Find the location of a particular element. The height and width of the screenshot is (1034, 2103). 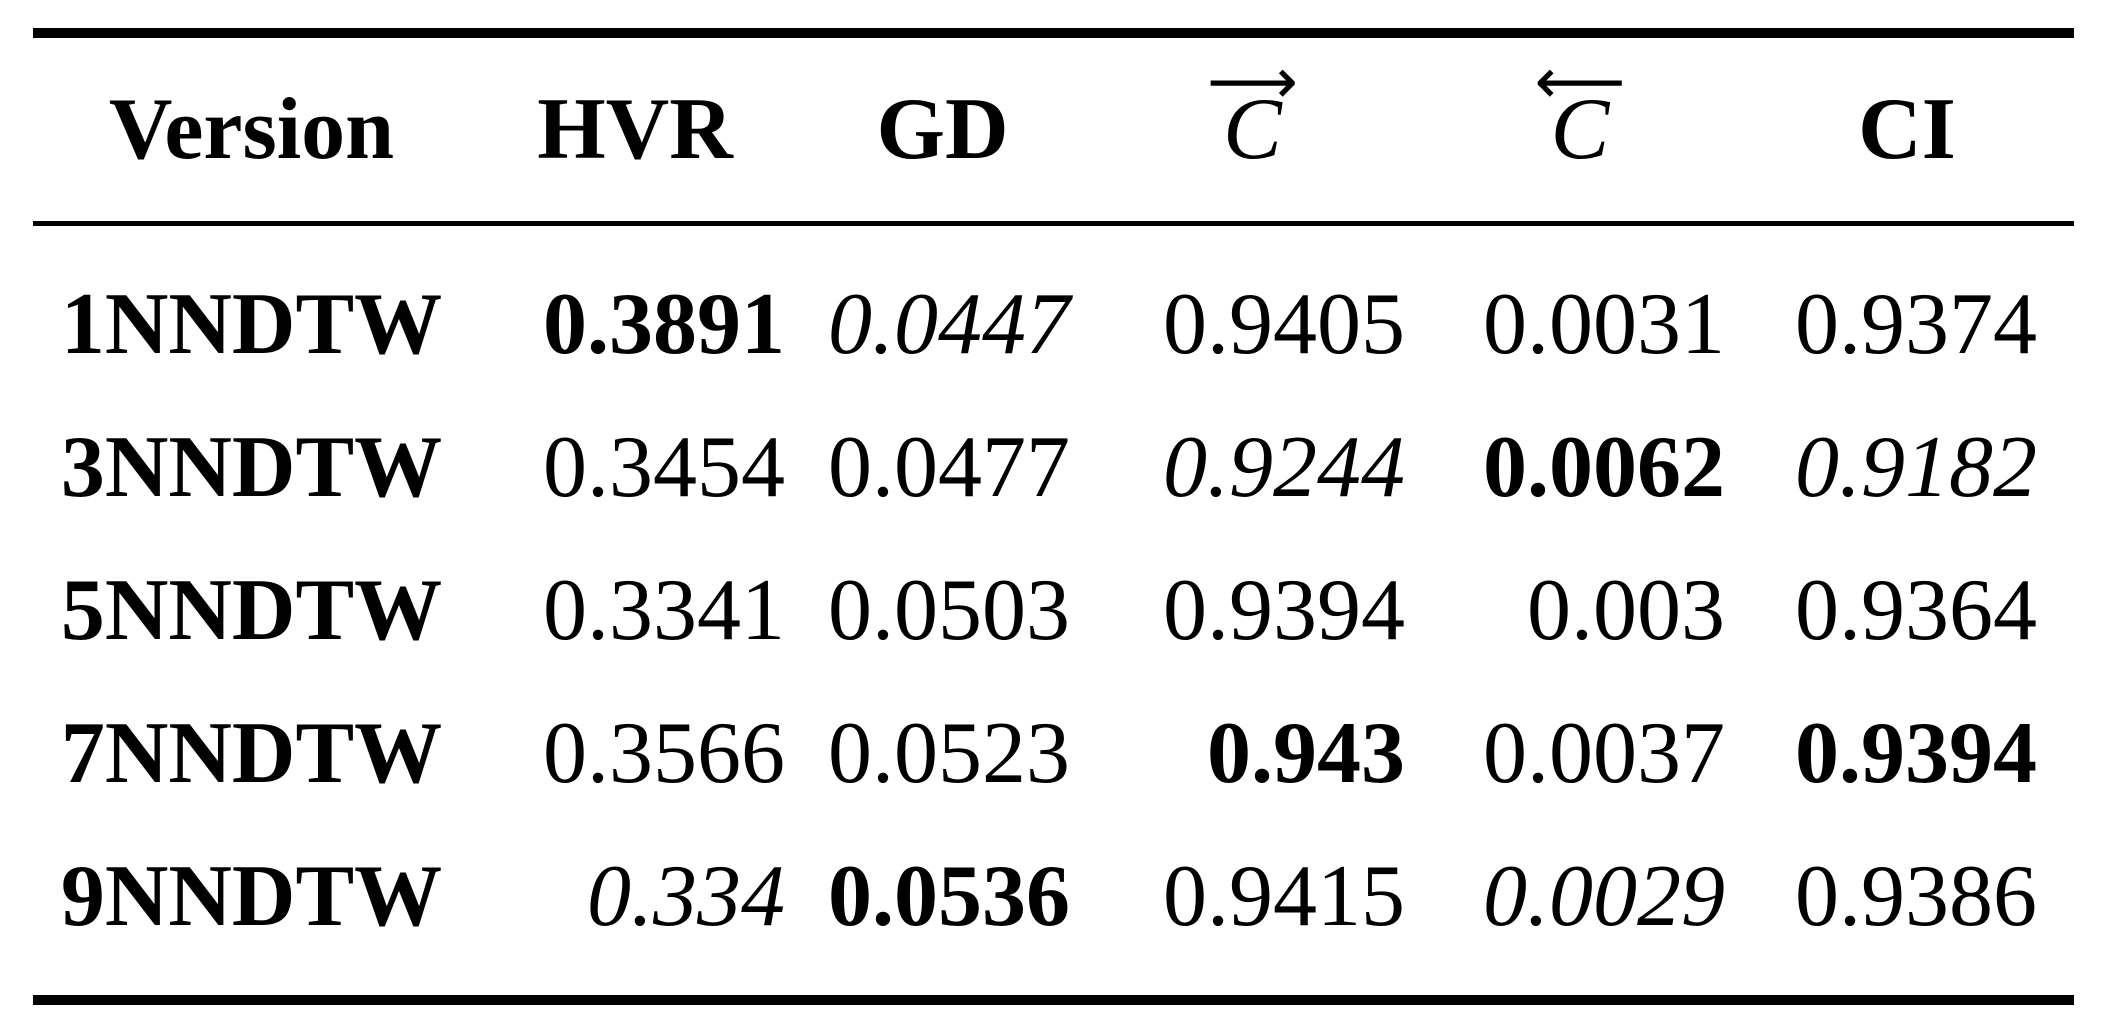

version-label: 1NNDTW is located at coordinates (251, 324).